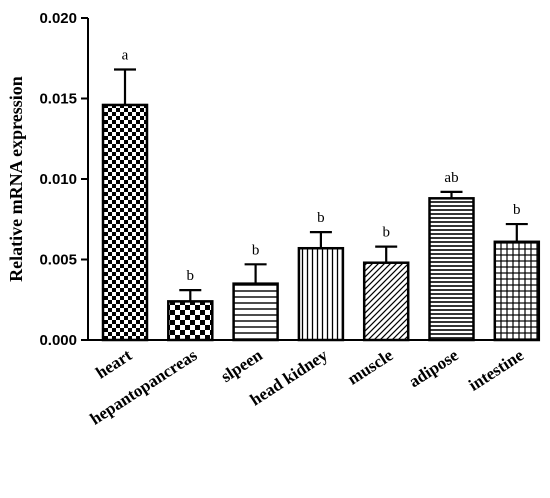 The image size is (550, 498). I want to click on x-tick-label: muscle, so click(370, 366).